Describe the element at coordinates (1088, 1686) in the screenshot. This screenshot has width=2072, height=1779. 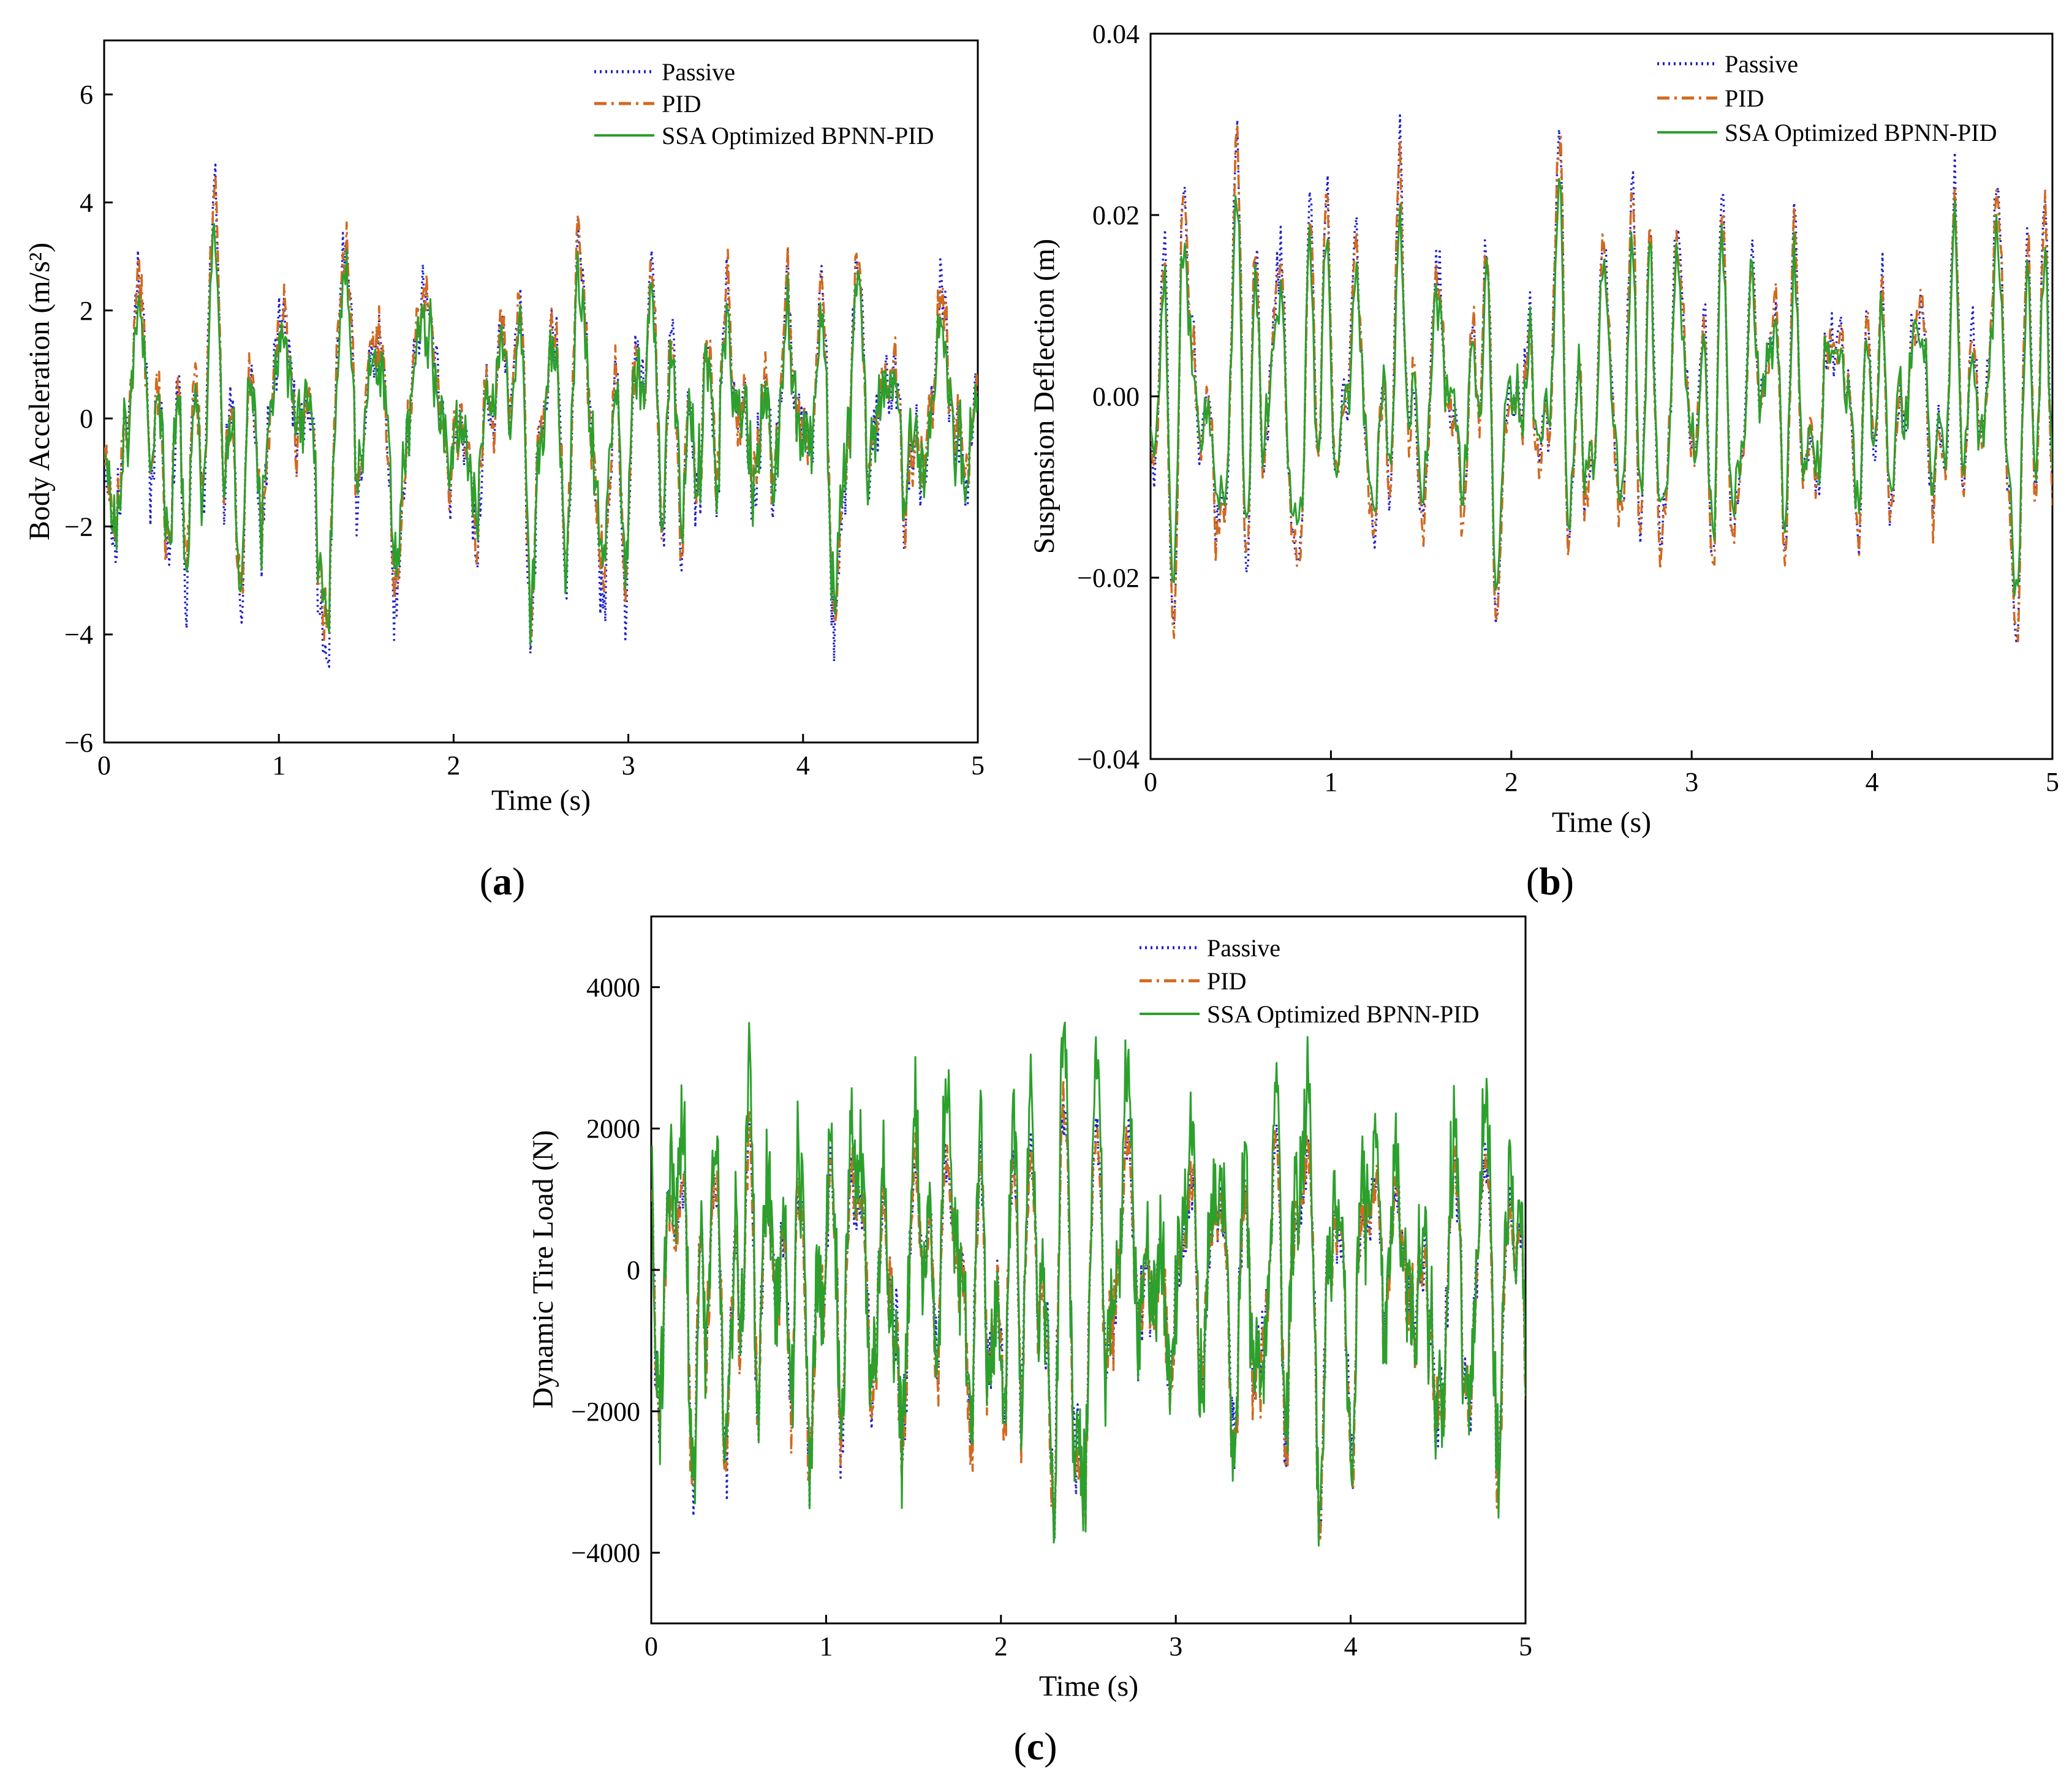
I see `x-axis-title-c: Time (s)` at that location.